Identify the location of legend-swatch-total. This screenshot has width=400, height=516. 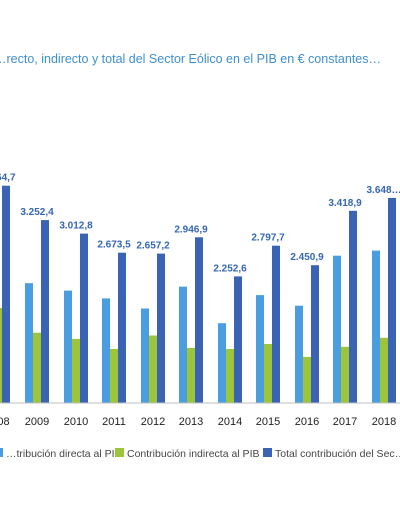
(267, 452).